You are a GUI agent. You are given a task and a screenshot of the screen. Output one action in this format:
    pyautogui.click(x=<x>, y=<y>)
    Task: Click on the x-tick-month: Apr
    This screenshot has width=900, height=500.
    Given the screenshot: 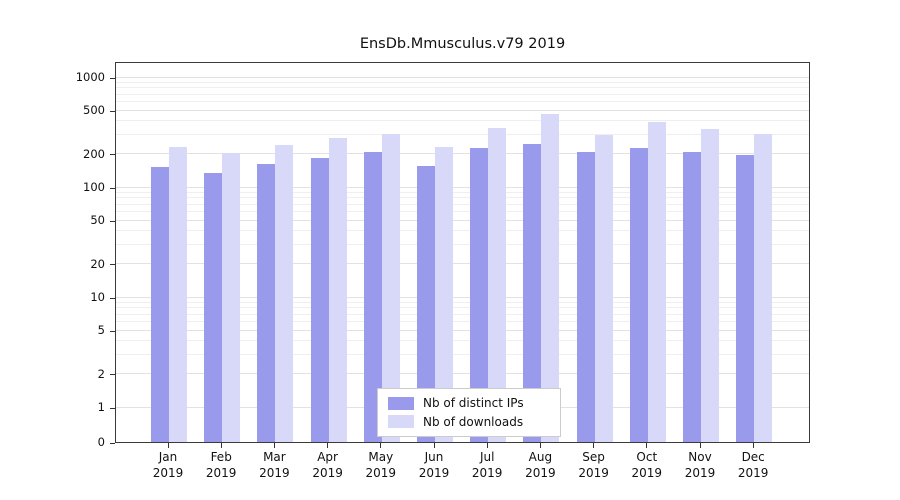 What is the action you would take?
    pyautogui.click(x=327, y=457)
    